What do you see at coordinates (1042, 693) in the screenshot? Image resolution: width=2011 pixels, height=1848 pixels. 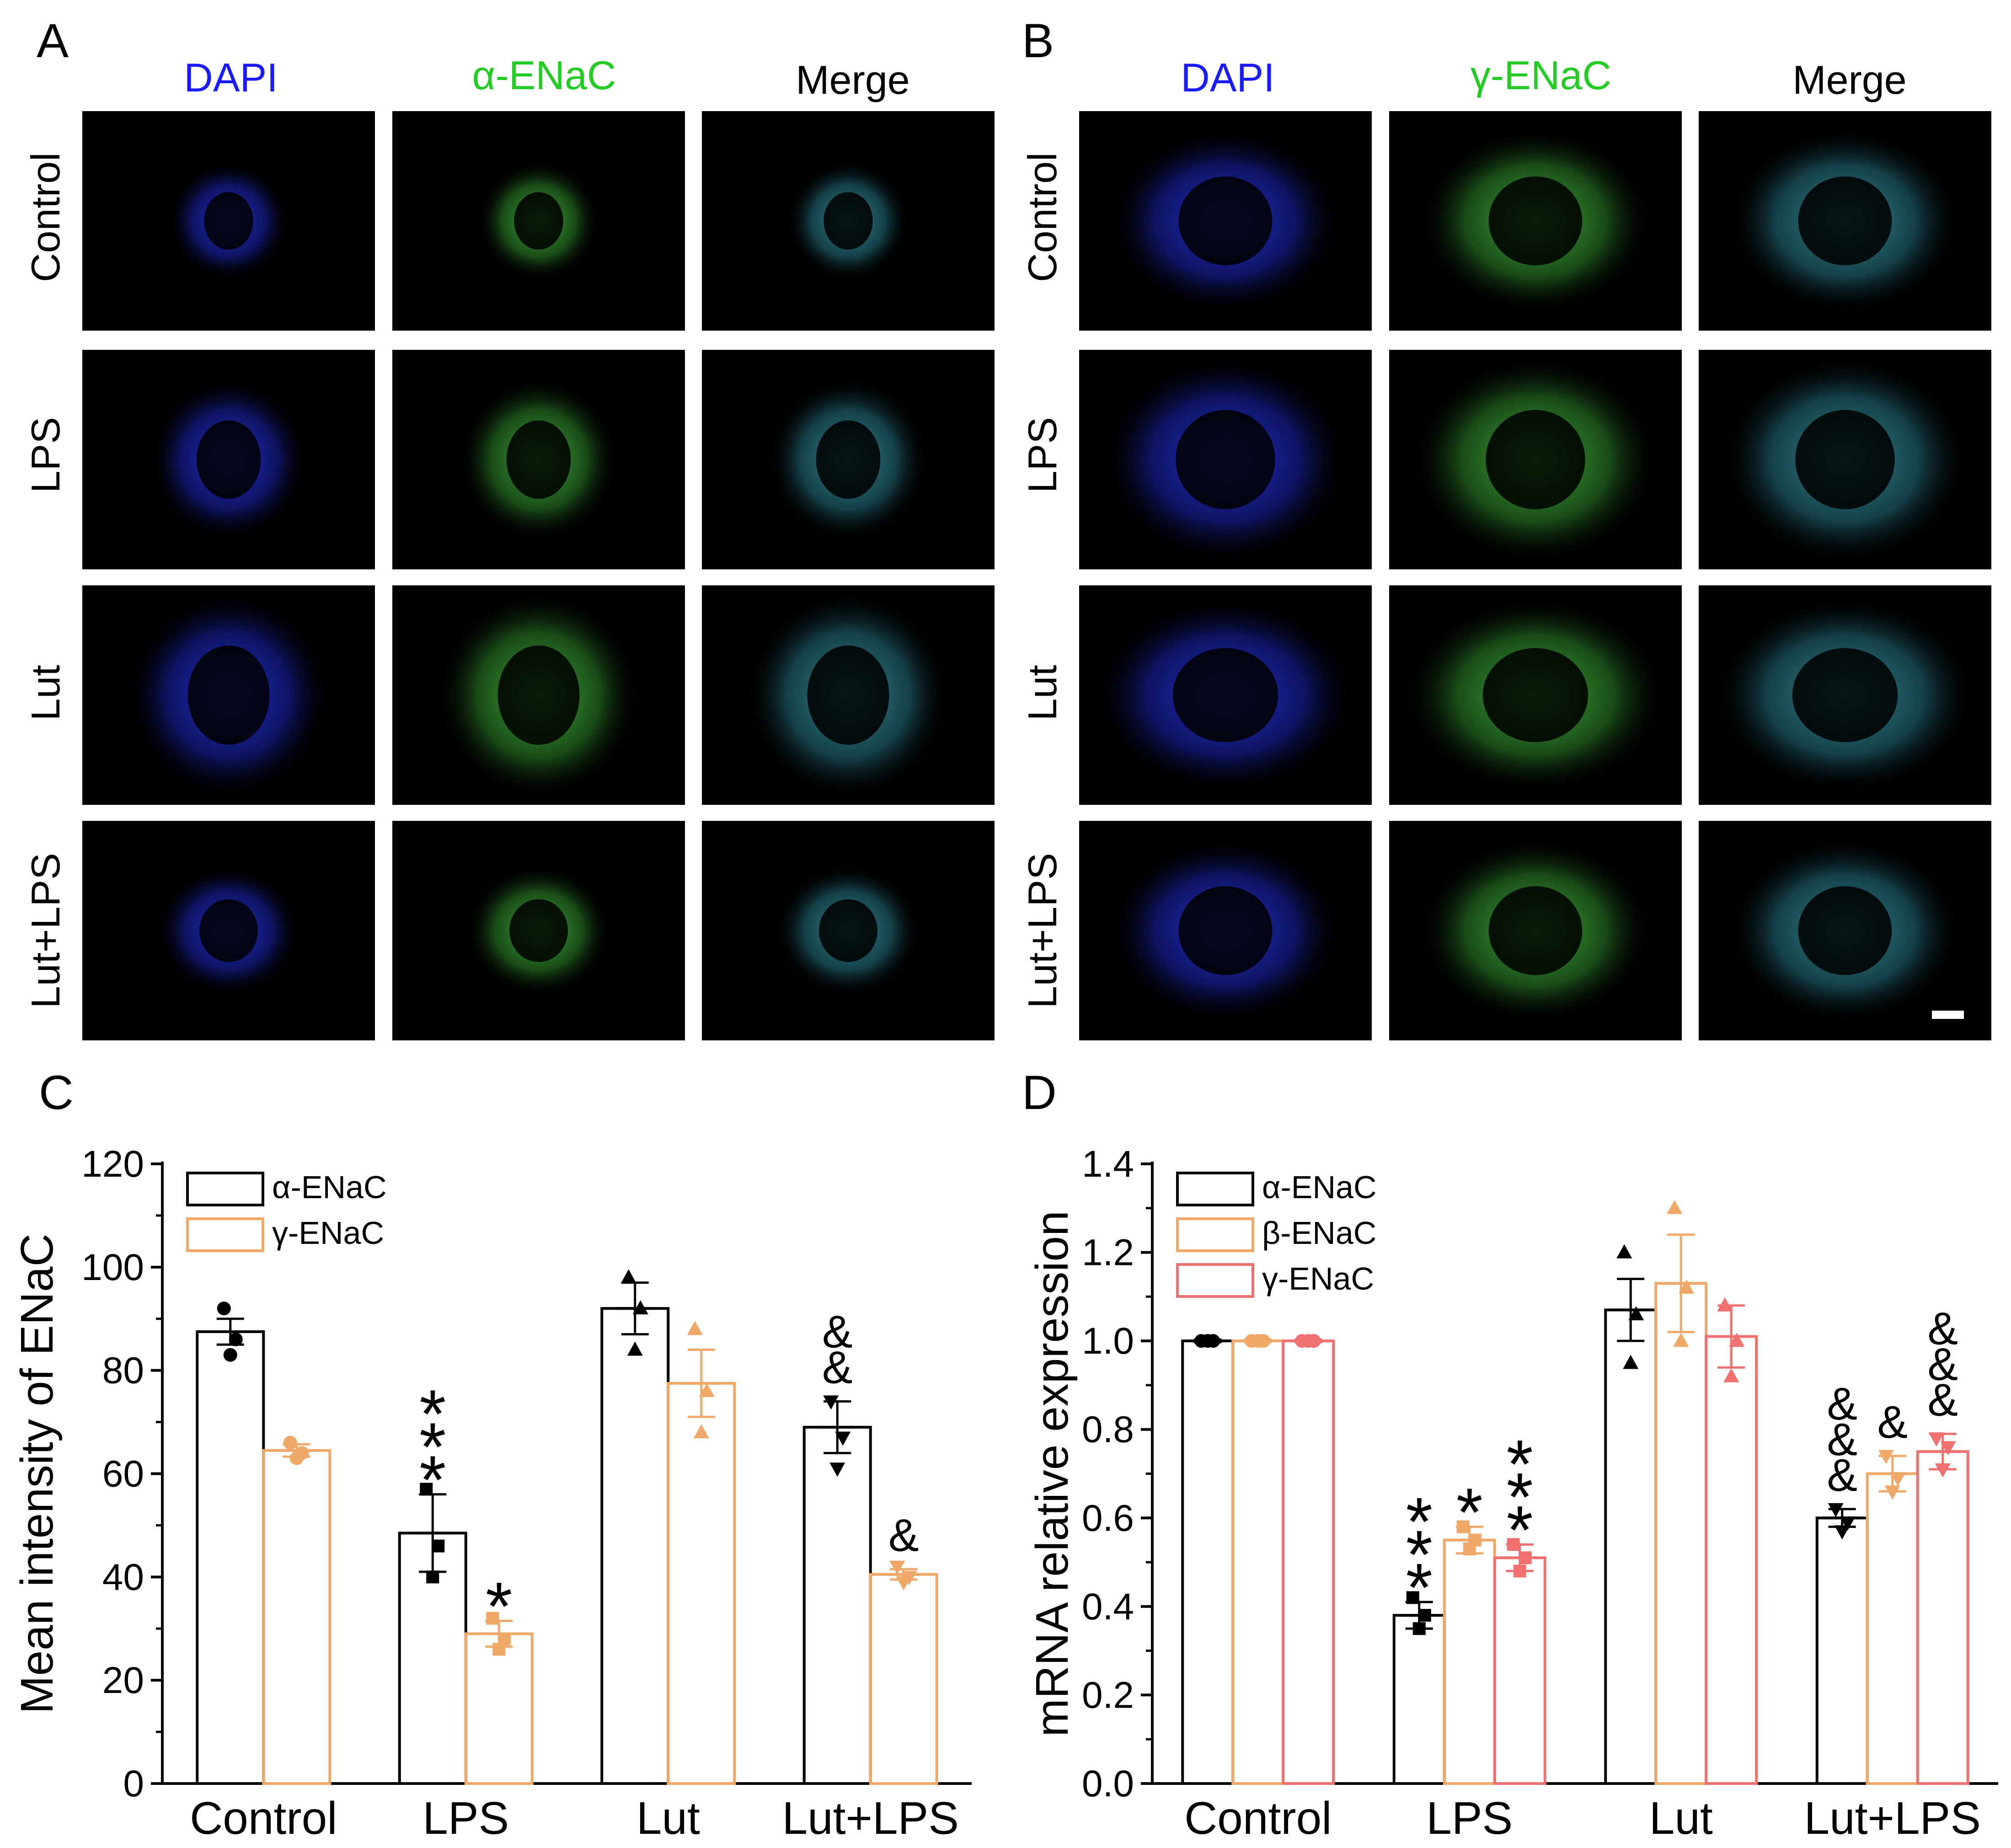 I see `panel-b-row-label-lut: Lut` at bounding box center [1042, 693].